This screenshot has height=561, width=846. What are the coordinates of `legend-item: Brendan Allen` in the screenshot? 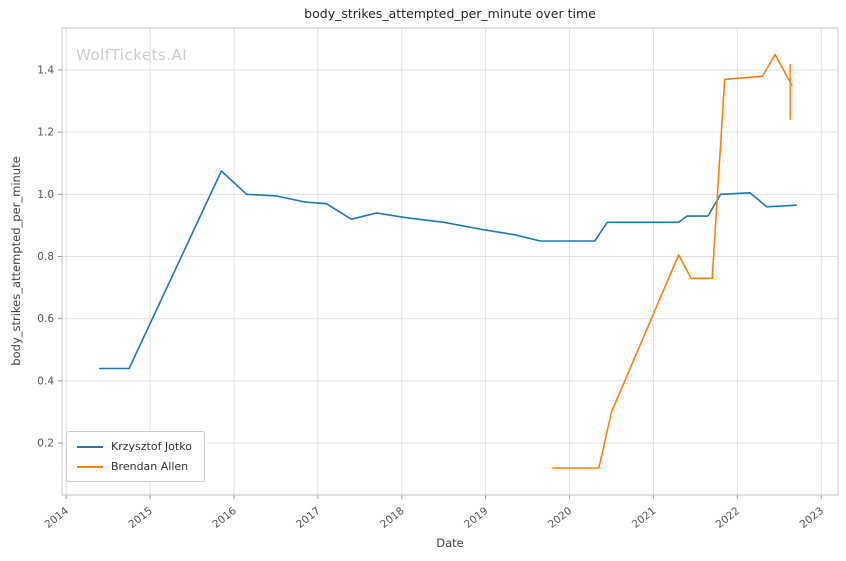 It's located at (134, 466).